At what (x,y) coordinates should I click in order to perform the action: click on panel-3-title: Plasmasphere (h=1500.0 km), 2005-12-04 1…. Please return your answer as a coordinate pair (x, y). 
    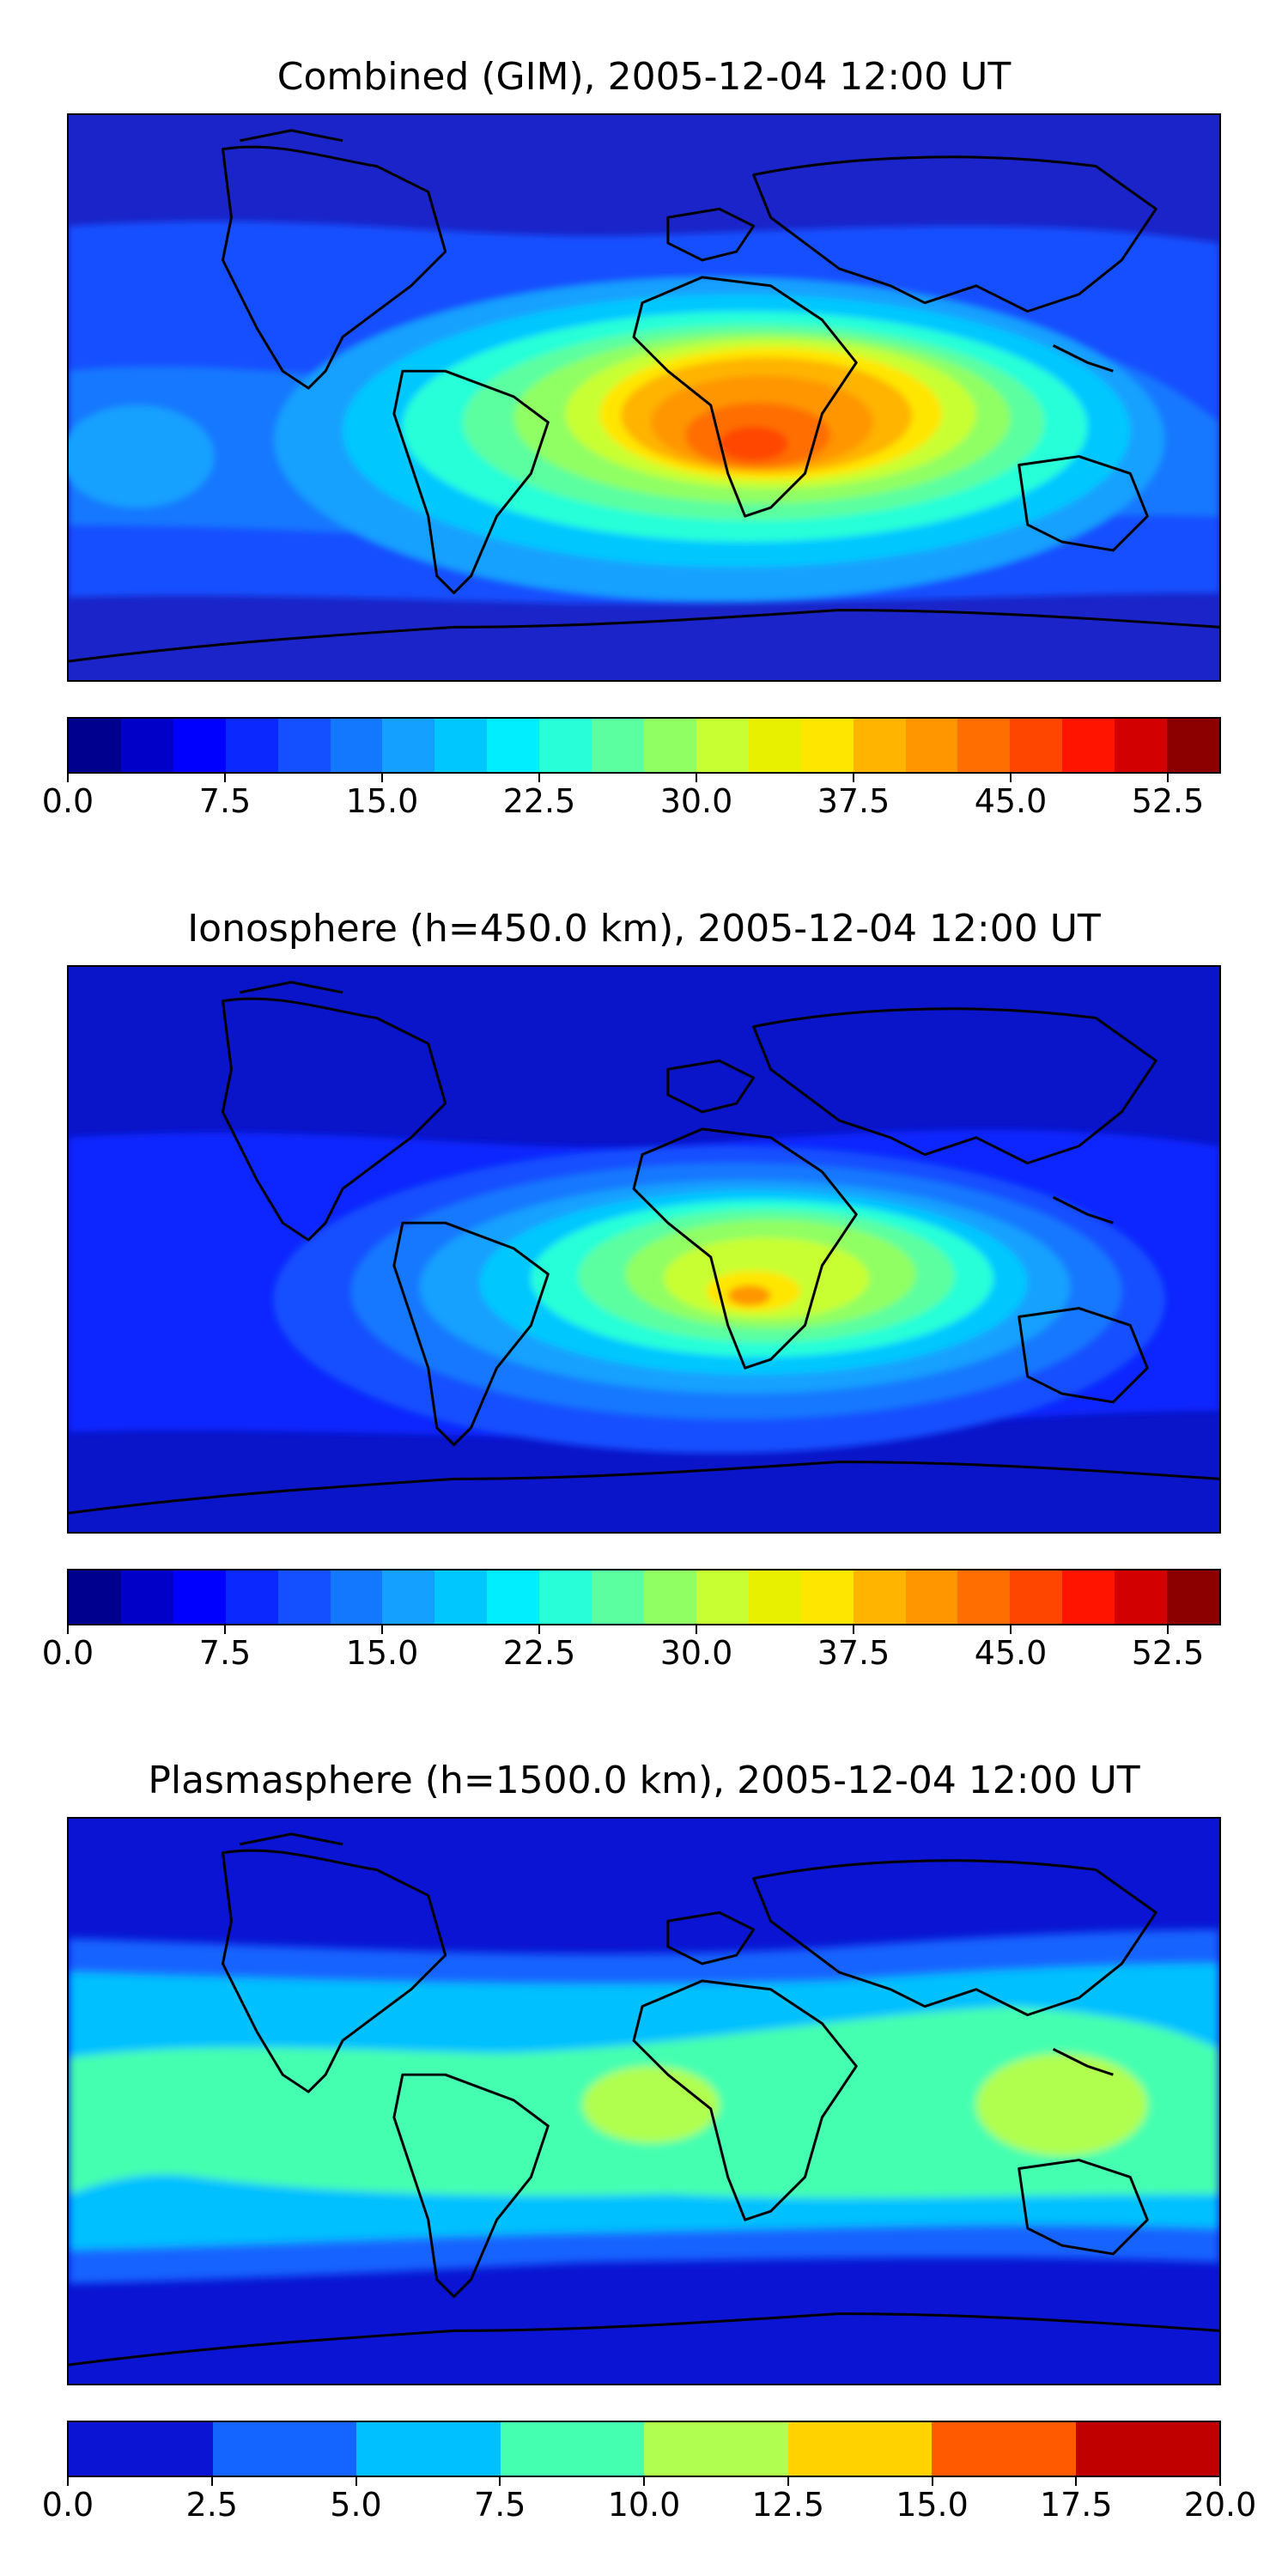
    Looking at the image, I should click on (644, 1780).